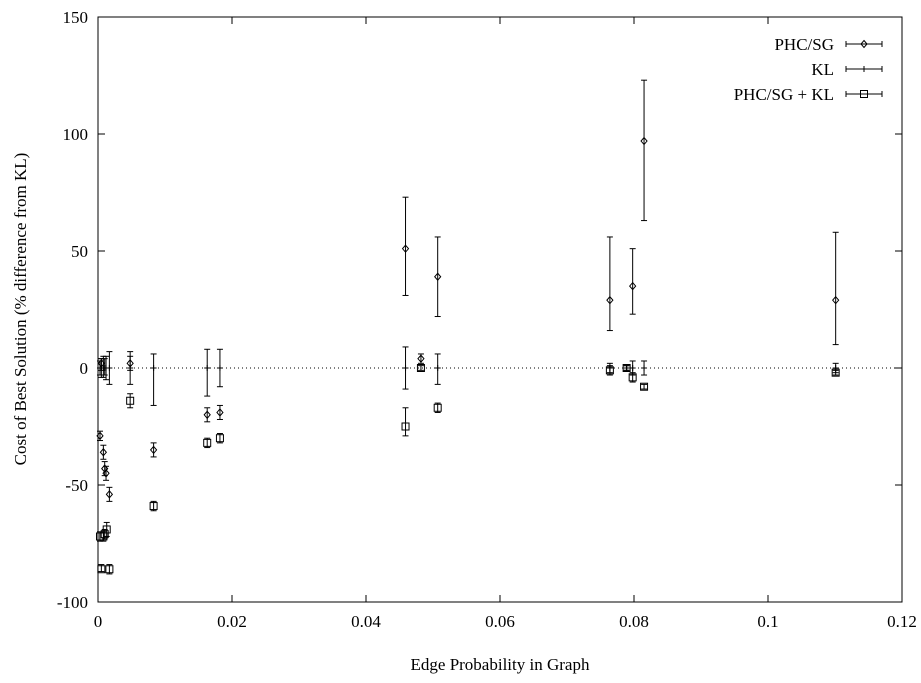 The width and height of the screenshot is (921, 683). What do you see at coordinates (767, 621) in the screenshot?
I see `x-tick-label: 0.1` at bounding box center [767, 621].